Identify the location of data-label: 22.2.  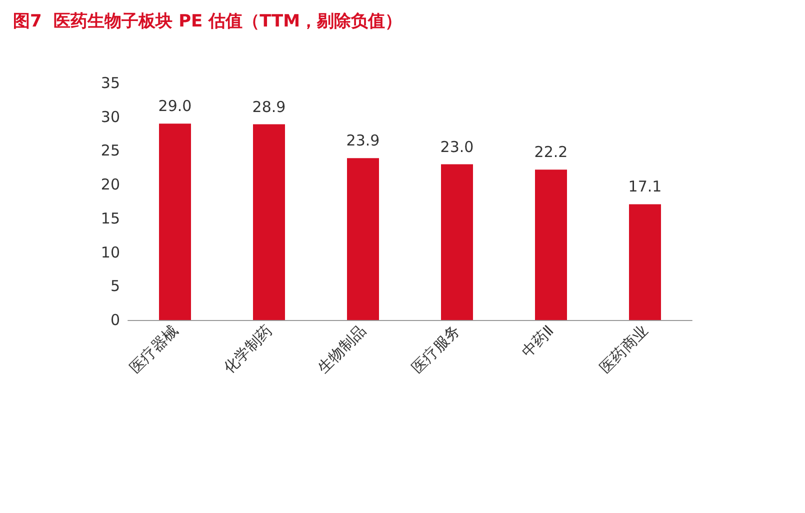
(551, 152).